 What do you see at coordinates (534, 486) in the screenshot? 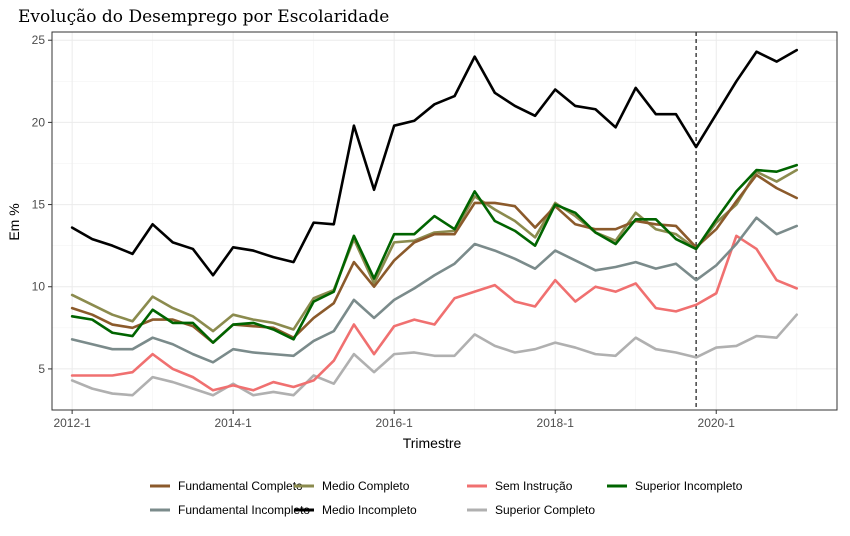
I see `legend-label: Sem Instrução` at bounding box center [534, 486].